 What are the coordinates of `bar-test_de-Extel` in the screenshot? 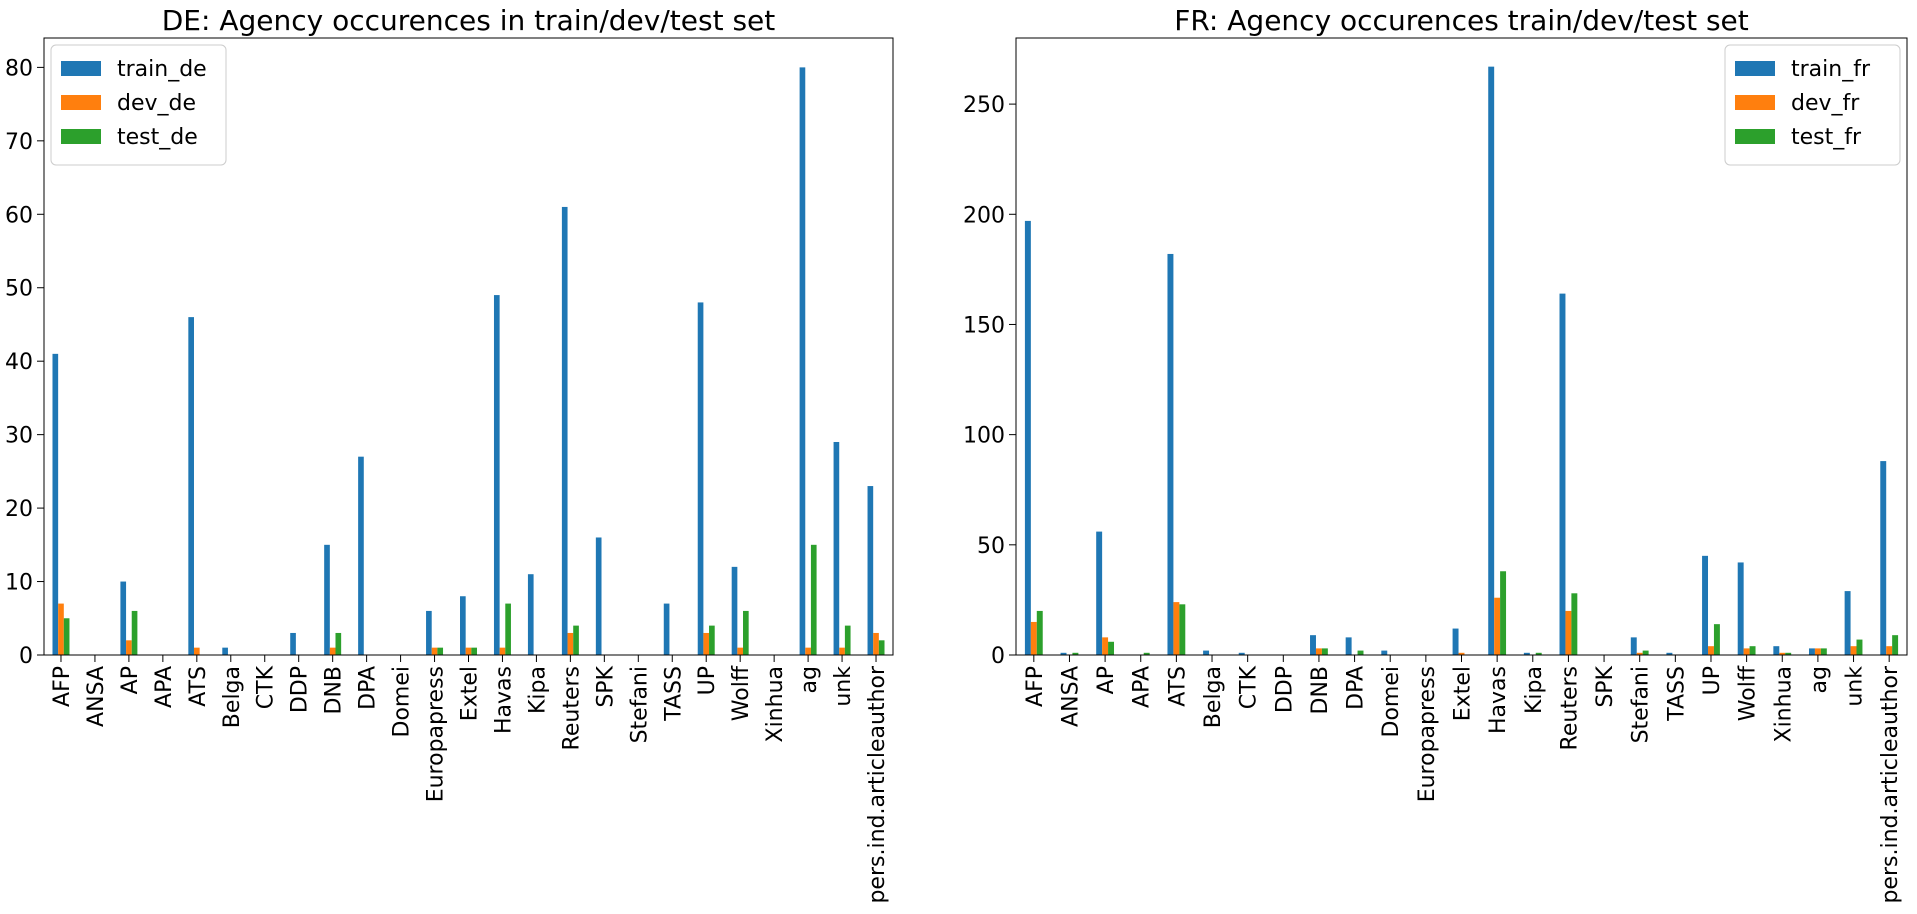 It's located at (474, 651).